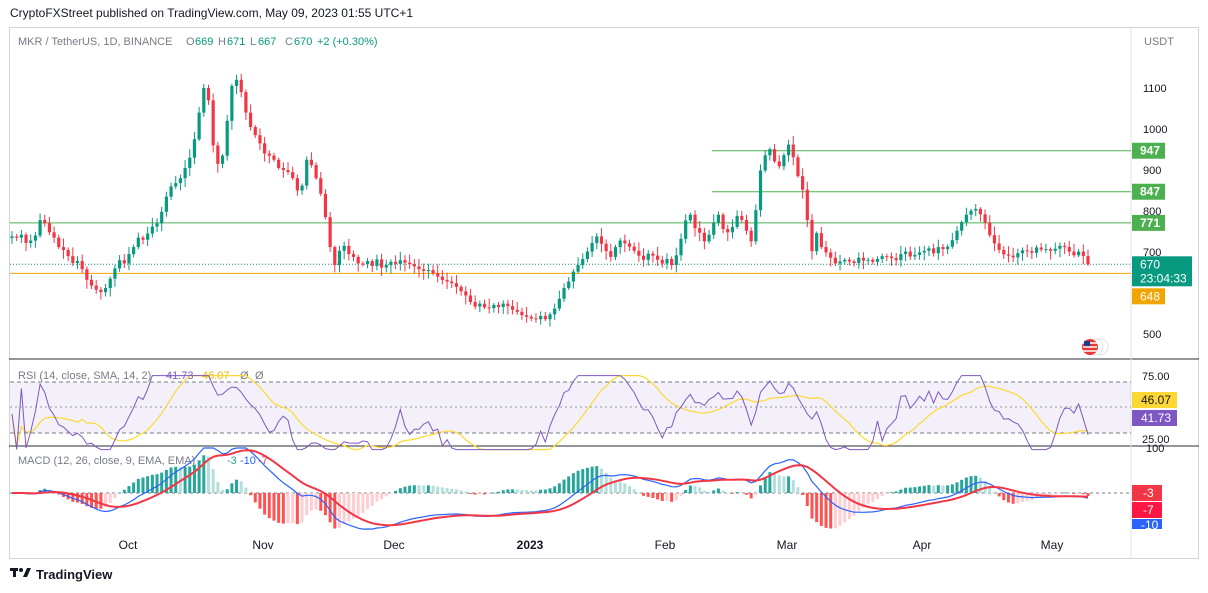  Describe the element at coordinates (1156, 418) in the screenshot. I see `rsi-badge-text: 41.73` at that location.